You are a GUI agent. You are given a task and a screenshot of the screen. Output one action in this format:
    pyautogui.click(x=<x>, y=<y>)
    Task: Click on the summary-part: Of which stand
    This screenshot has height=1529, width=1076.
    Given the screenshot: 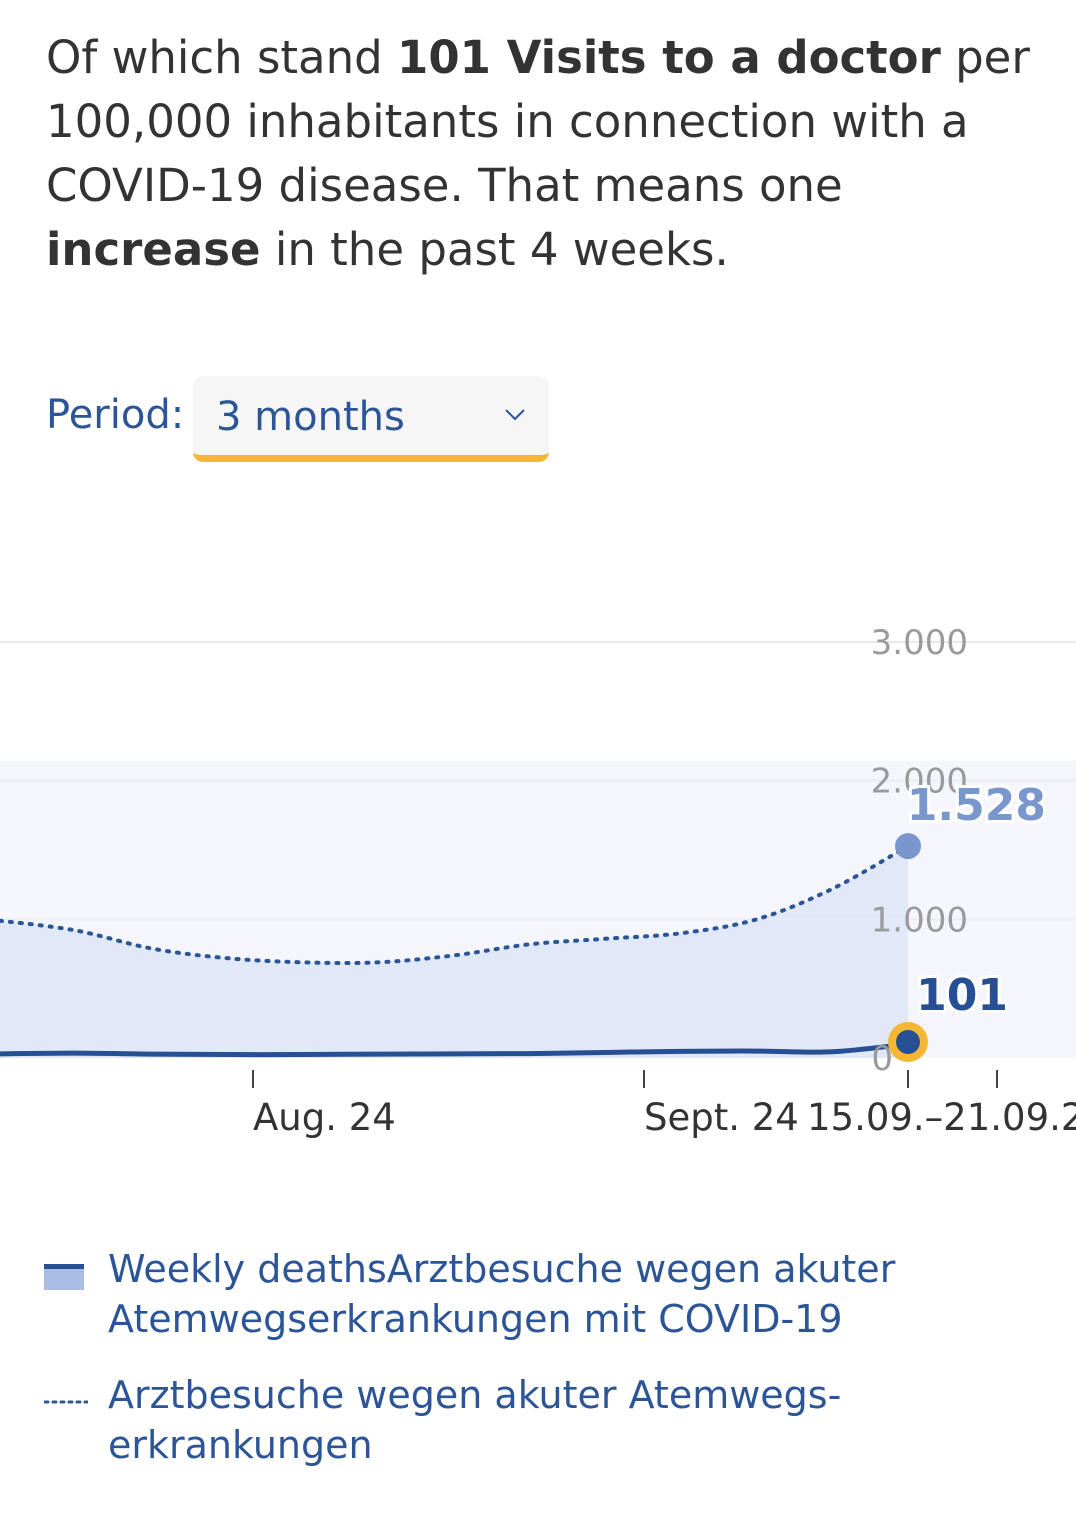 What is the action you would take?
    pyautogui.click(x=222, y=57)
    